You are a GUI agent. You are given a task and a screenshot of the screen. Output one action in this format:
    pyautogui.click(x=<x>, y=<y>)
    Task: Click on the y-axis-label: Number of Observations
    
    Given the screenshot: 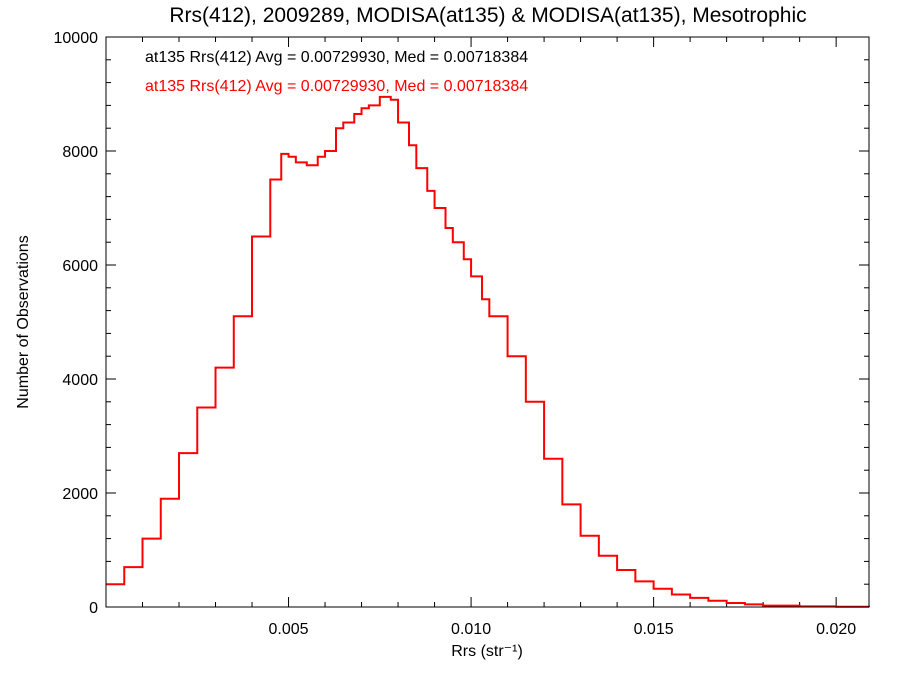 What is the action you would take?
    pyautogui.click(x=23, y=321)
    